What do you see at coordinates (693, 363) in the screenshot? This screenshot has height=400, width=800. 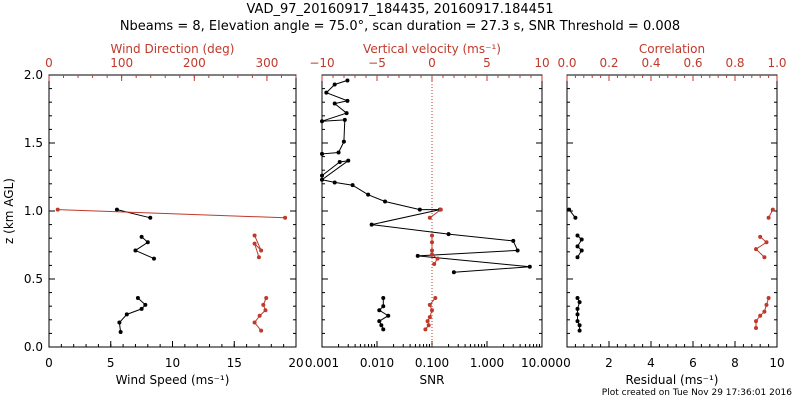 I see `bottom-tick-label: 6` at bounding box center [693, 363].